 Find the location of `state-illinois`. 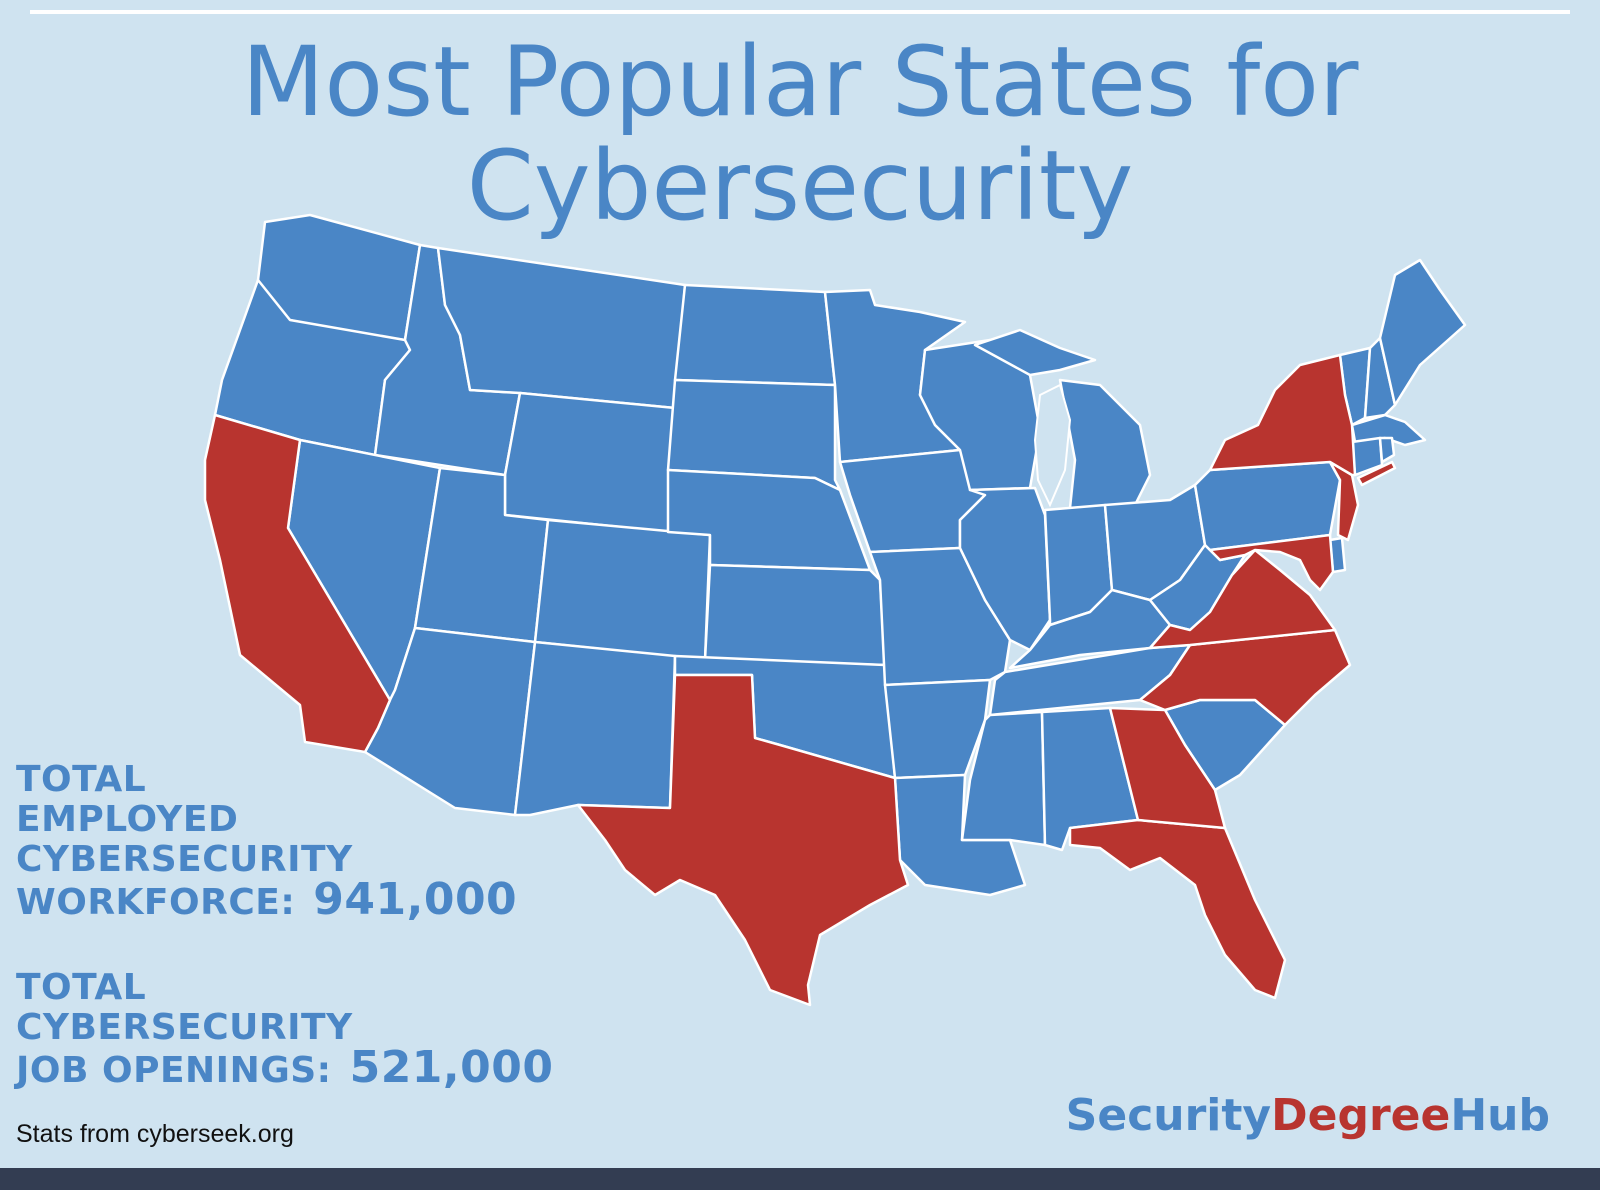

state-illinois is located at coordinates (1005, 569).